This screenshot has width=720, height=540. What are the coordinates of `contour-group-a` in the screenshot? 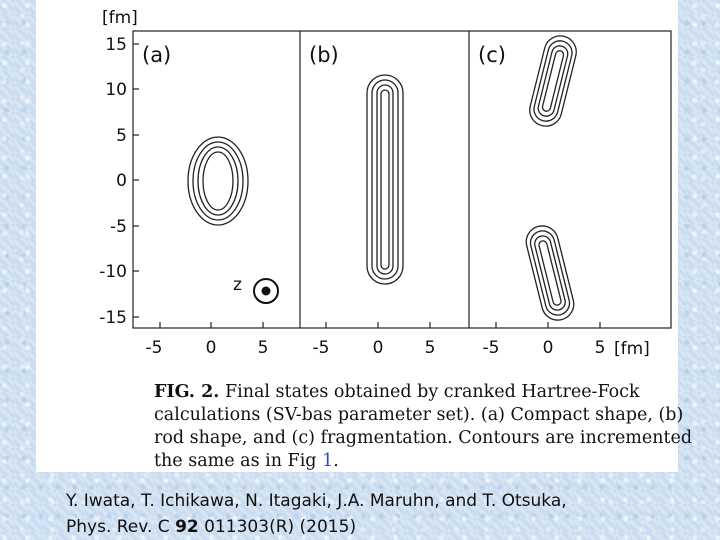 It's located at (218, 181).